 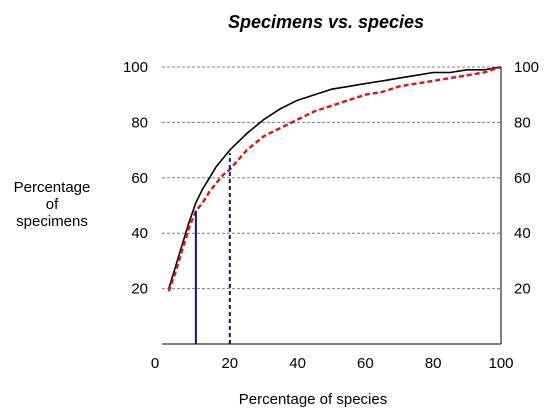 What do you see at coordinates (526, 67) in the screenshot?
I see `y-tick-label-right: 100` at bounding box center [526, 67].